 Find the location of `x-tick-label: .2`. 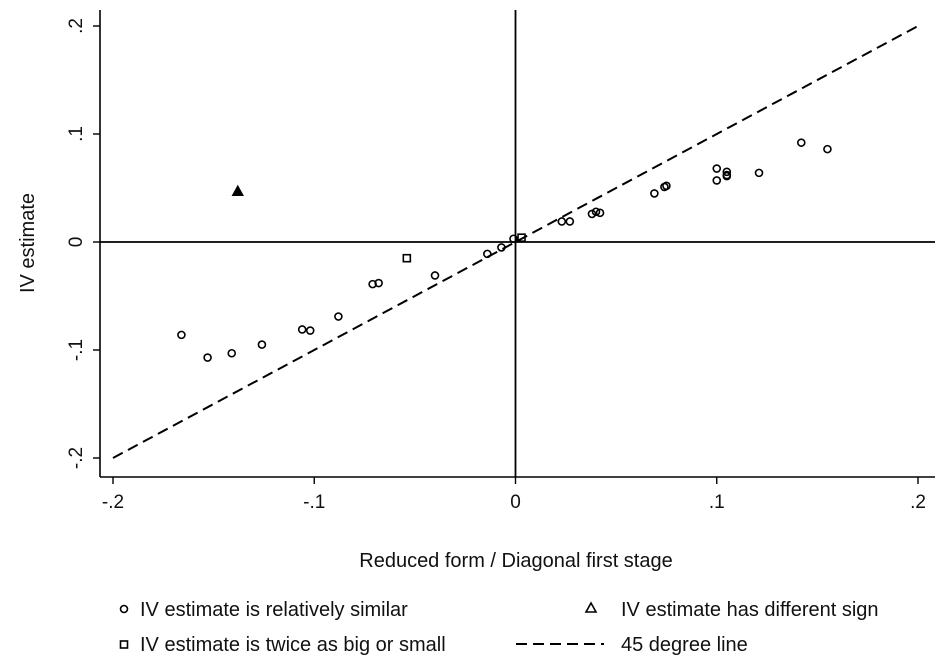

x-tick-label: .2 is located at coordinates (918, 502).